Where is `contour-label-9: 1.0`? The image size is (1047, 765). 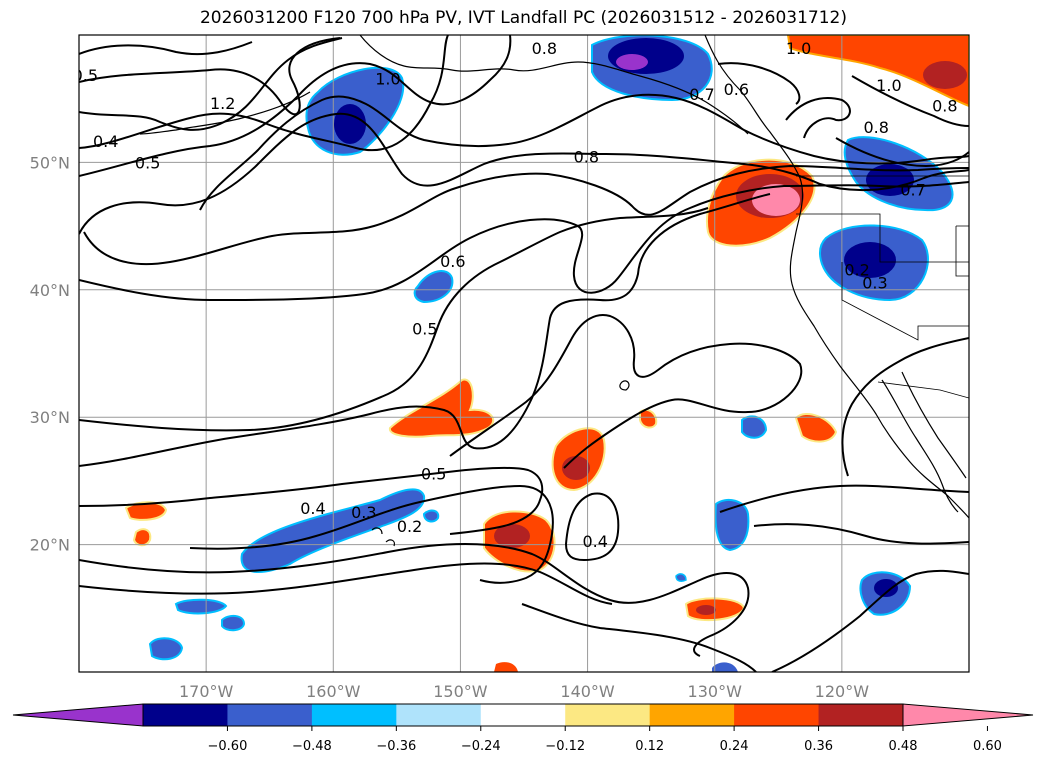 contour-label-9: 1.0 is located at coordinates (798, 48).